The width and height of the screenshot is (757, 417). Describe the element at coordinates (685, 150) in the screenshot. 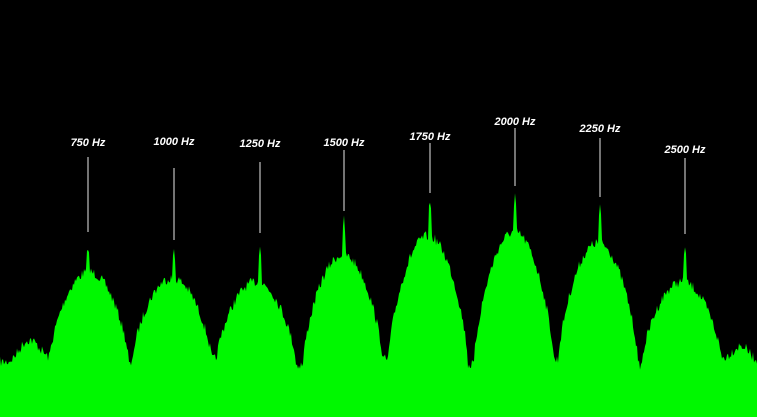

I see `peak-label: 2500 Hz` at that location.